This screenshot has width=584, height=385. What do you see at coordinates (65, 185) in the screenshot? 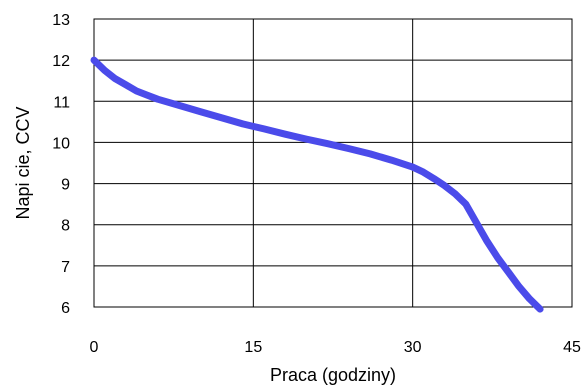
I see `y-tick-label: 9` at bounding box center [65, 185].